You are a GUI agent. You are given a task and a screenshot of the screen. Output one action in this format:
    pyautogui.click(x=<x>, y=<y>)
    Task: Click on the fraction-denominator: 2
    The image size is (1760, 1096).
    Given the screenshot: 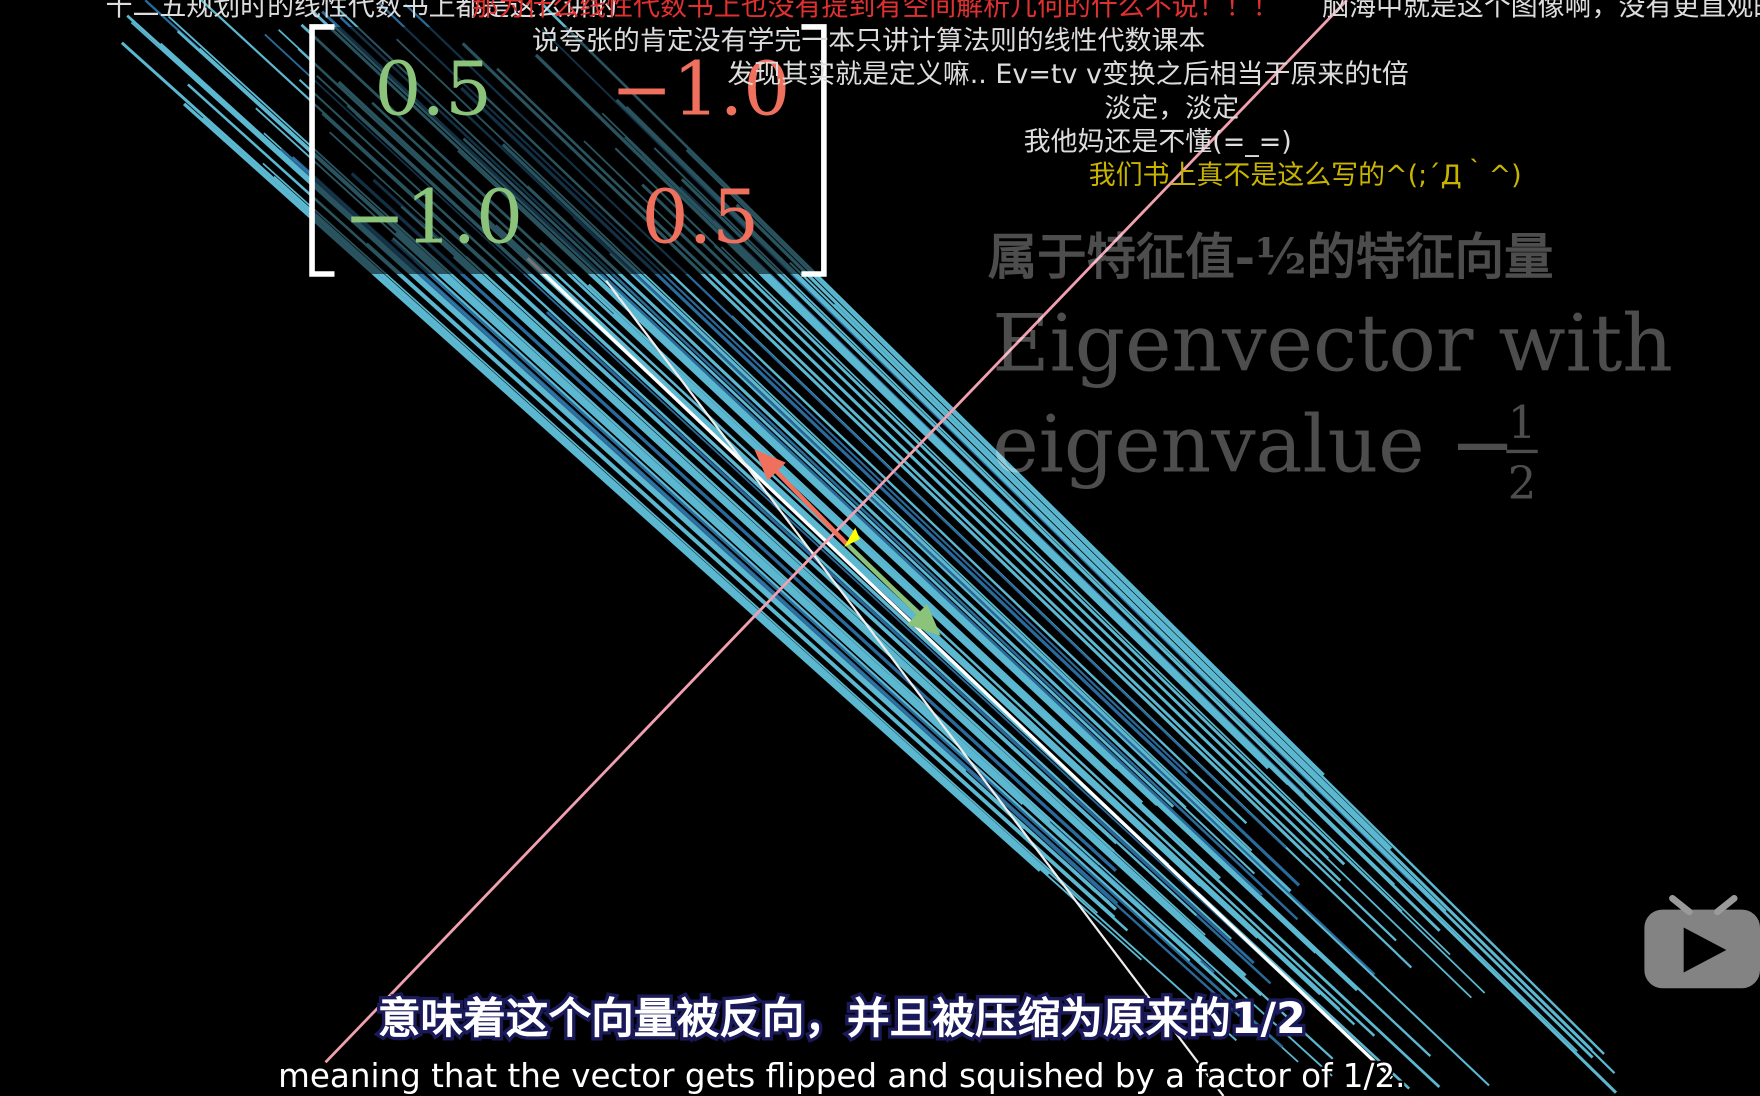 What is the action you would take?
    pyautogui.click(x=1522, y=483)
    